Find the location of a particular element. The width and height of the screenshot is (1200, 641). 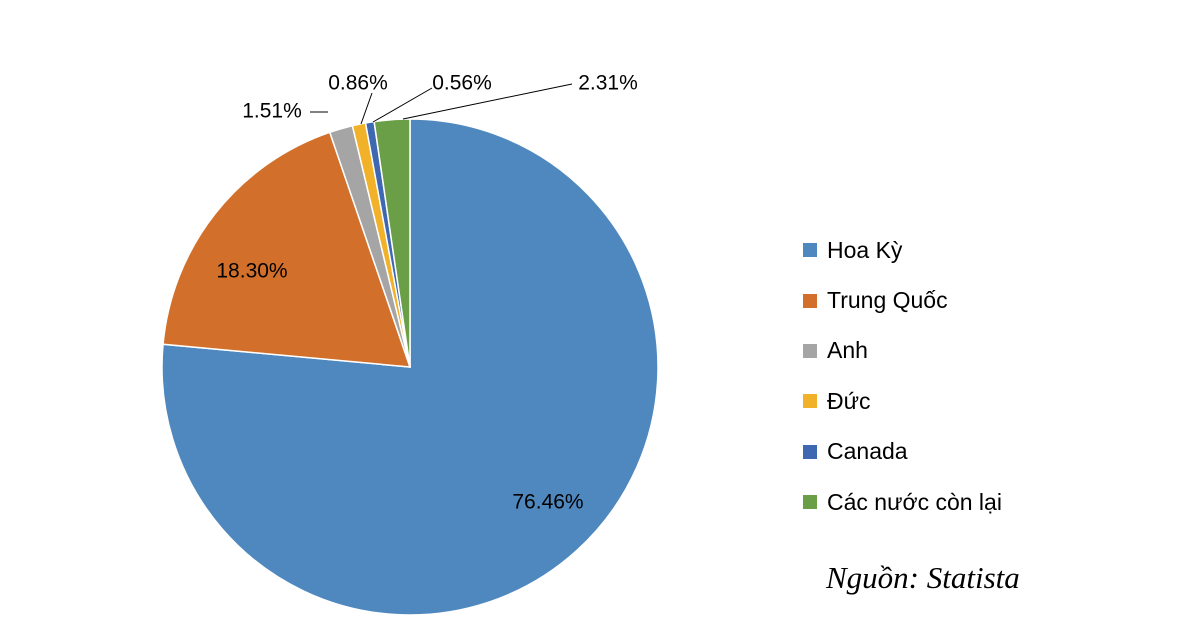

legend-label: Canada is located at coordinates (867, 451).